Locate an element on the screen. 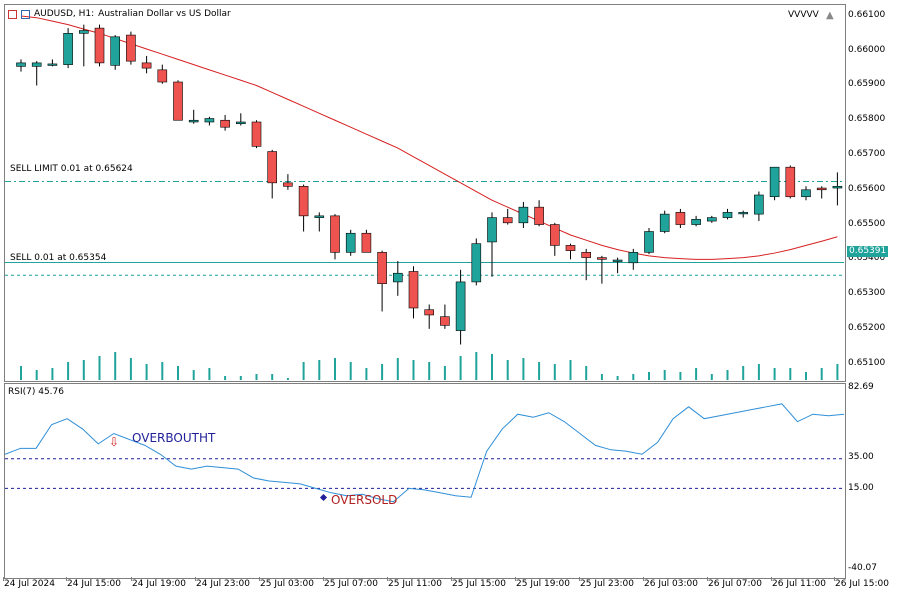  time-tick-label: 26 Jul 15:00 is located at coordinates (862, 584).